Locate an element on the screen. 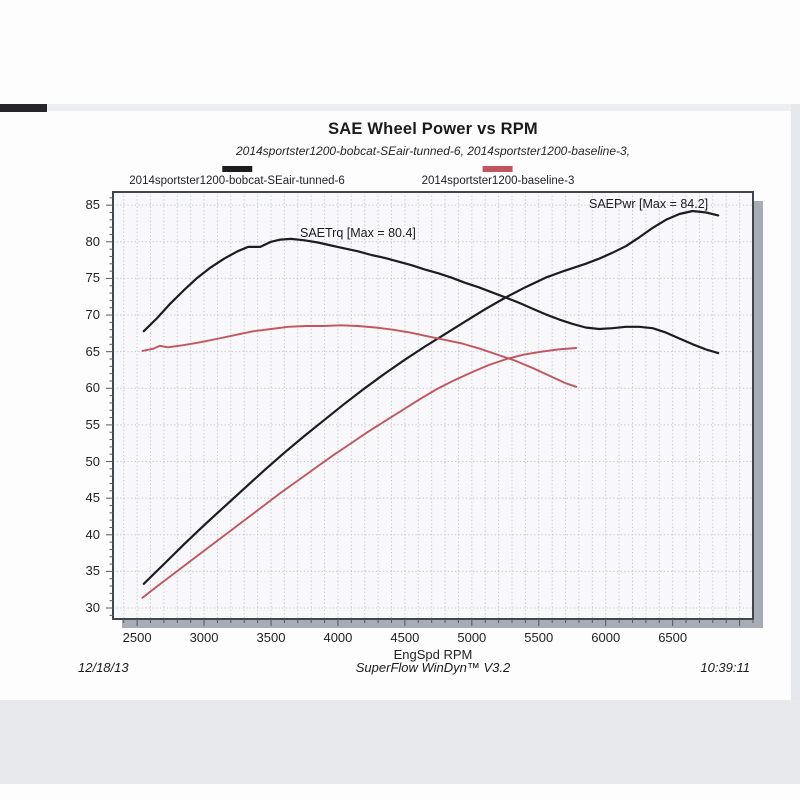 The image size is (800, 800). y-tick-label: 30 is located at coordinates (92, 607).